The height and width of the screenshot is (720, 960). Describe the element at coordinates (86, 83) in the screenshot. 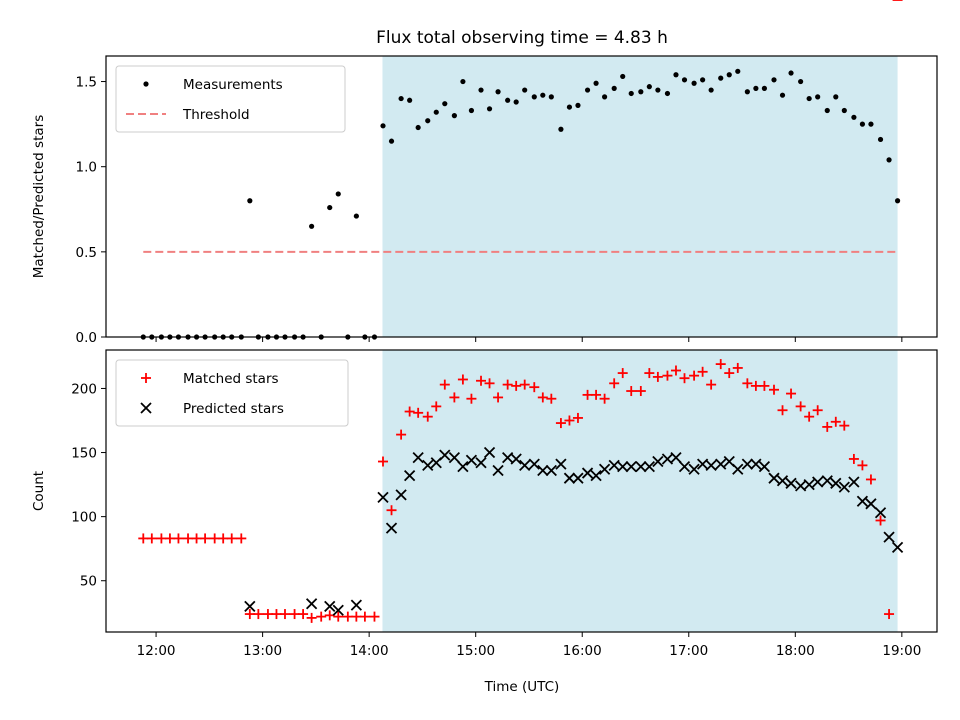

I see `y-tick-label: 1.5` at that location.